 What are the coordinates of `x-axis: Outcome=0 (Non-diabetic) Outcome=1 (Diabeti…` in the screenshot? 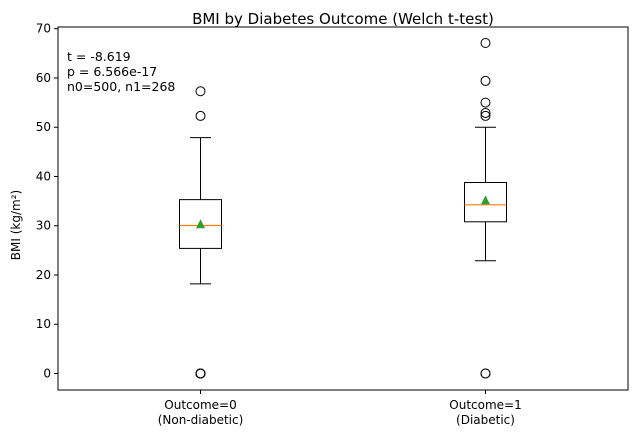 It's located at (340, 408).